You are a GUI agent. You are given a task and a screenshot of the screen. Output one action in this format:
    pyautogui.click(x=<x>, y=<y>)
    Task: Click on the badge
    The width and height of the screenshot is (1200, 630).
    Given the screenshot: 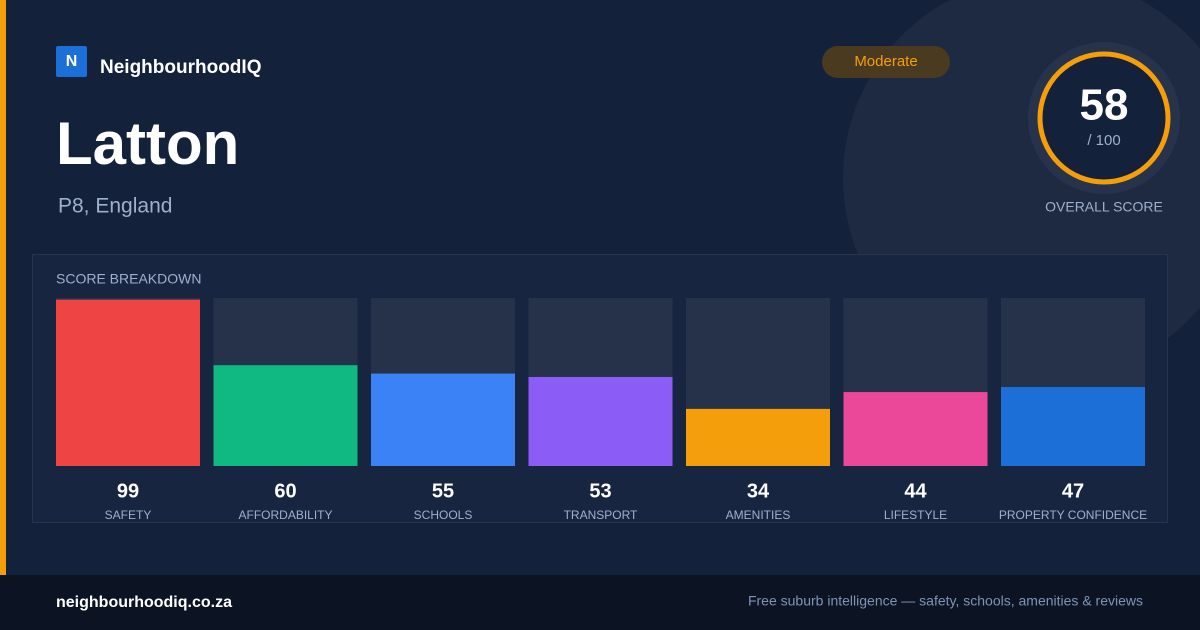 What is the action you would take?
    pyautogui.click(x=886, y=62)
    